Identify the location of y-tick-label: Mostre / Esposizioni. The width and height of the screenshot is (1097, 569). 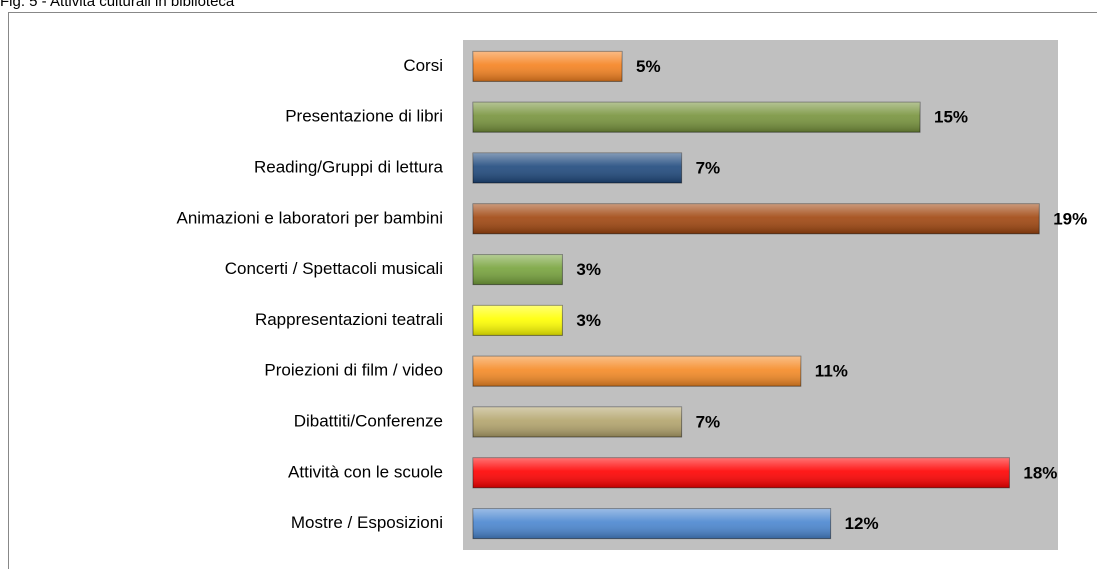
(367, 522).